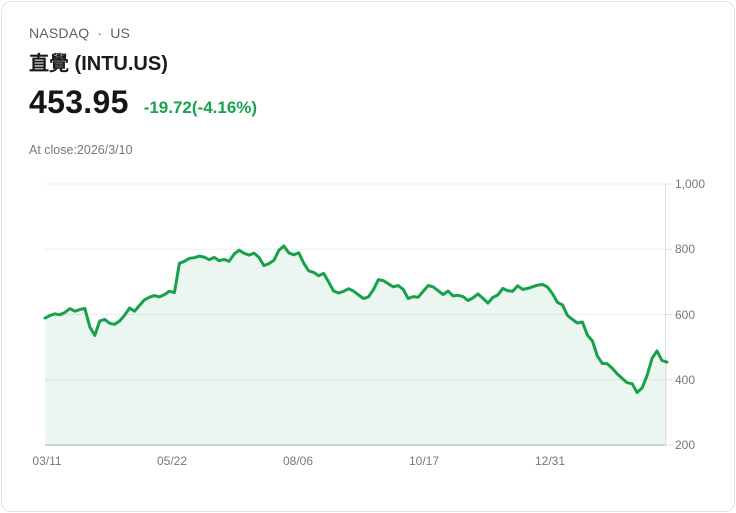 The image size is (736, 513). Describe the element at coordinates (120, 33) in the screenshot. I see `region-label: US` at that location.